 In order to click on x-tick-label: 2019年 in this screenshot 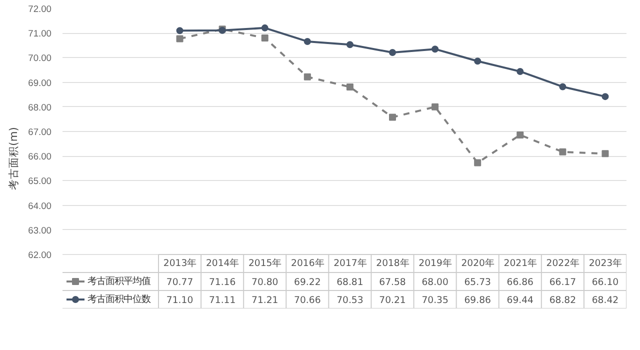, I will do `click(435, 263)`.